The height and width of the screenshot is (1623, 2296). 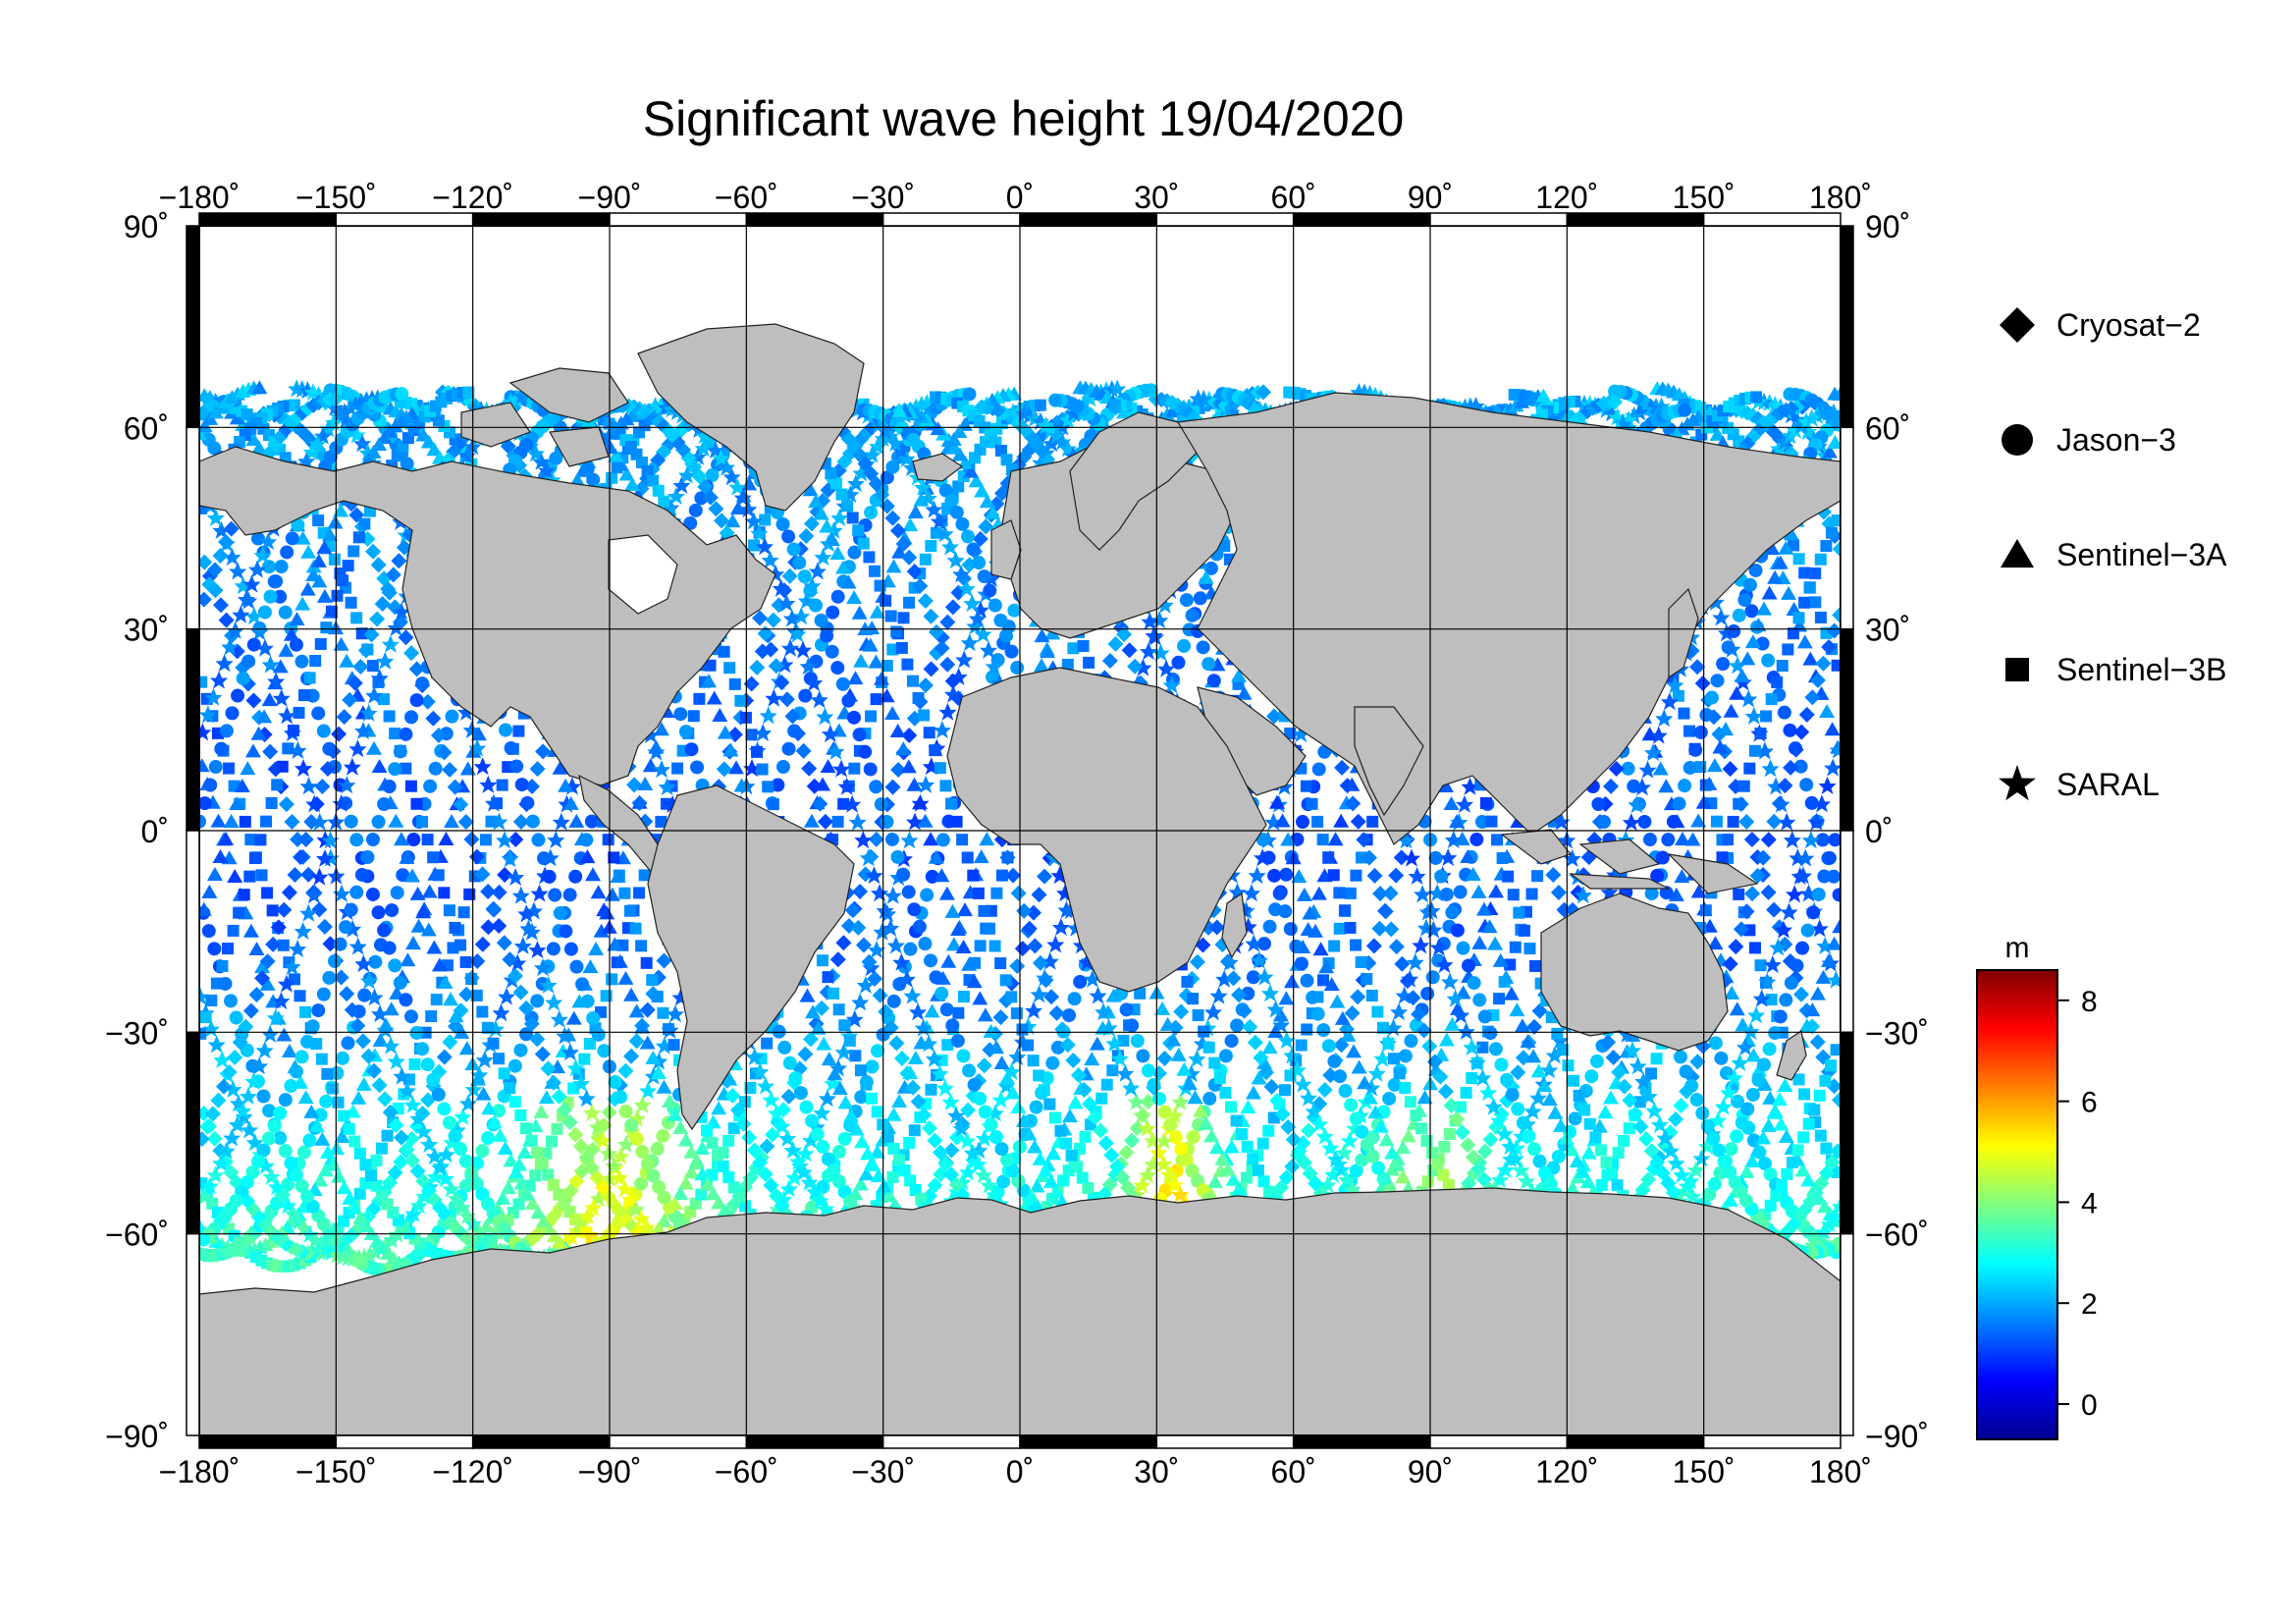 What do you see at coordinates (147, 428) in the screenshot?
I see `lat-tick-label-left: 60˚` at bounding box center [147, 428].